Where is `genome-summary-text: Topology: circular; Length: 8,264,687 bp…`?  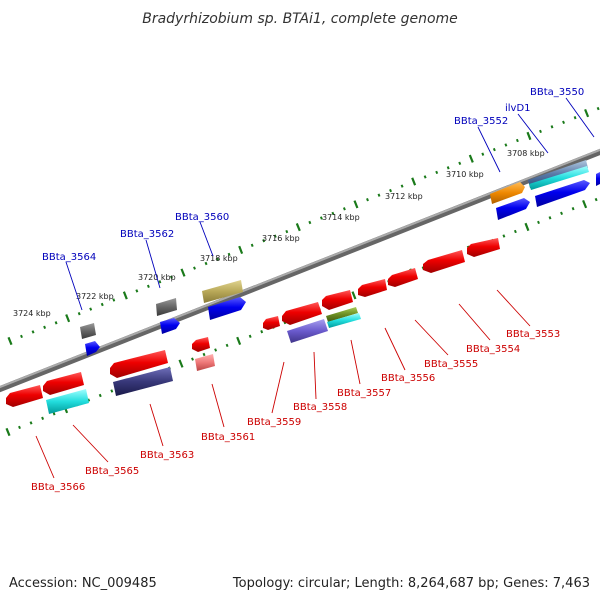 genome-summary-text: Topology: circular; Length: 8,264,687 bp… is located at coordinates (411, 583).